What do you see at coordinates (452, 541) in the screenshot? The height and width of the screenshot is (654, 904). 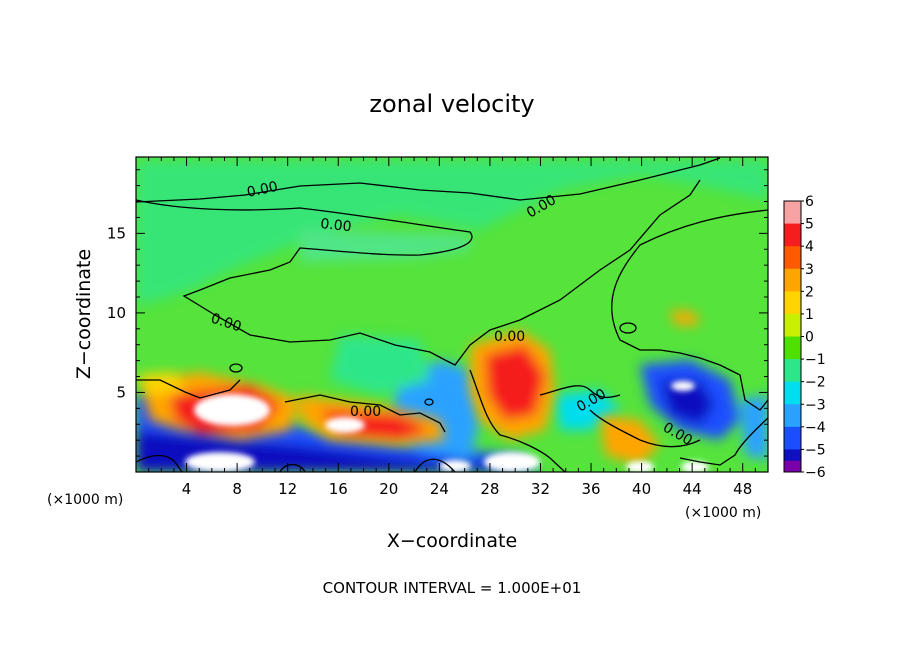 I see `x-axis-label: X−coordinate` at bounding box center [452, 541].